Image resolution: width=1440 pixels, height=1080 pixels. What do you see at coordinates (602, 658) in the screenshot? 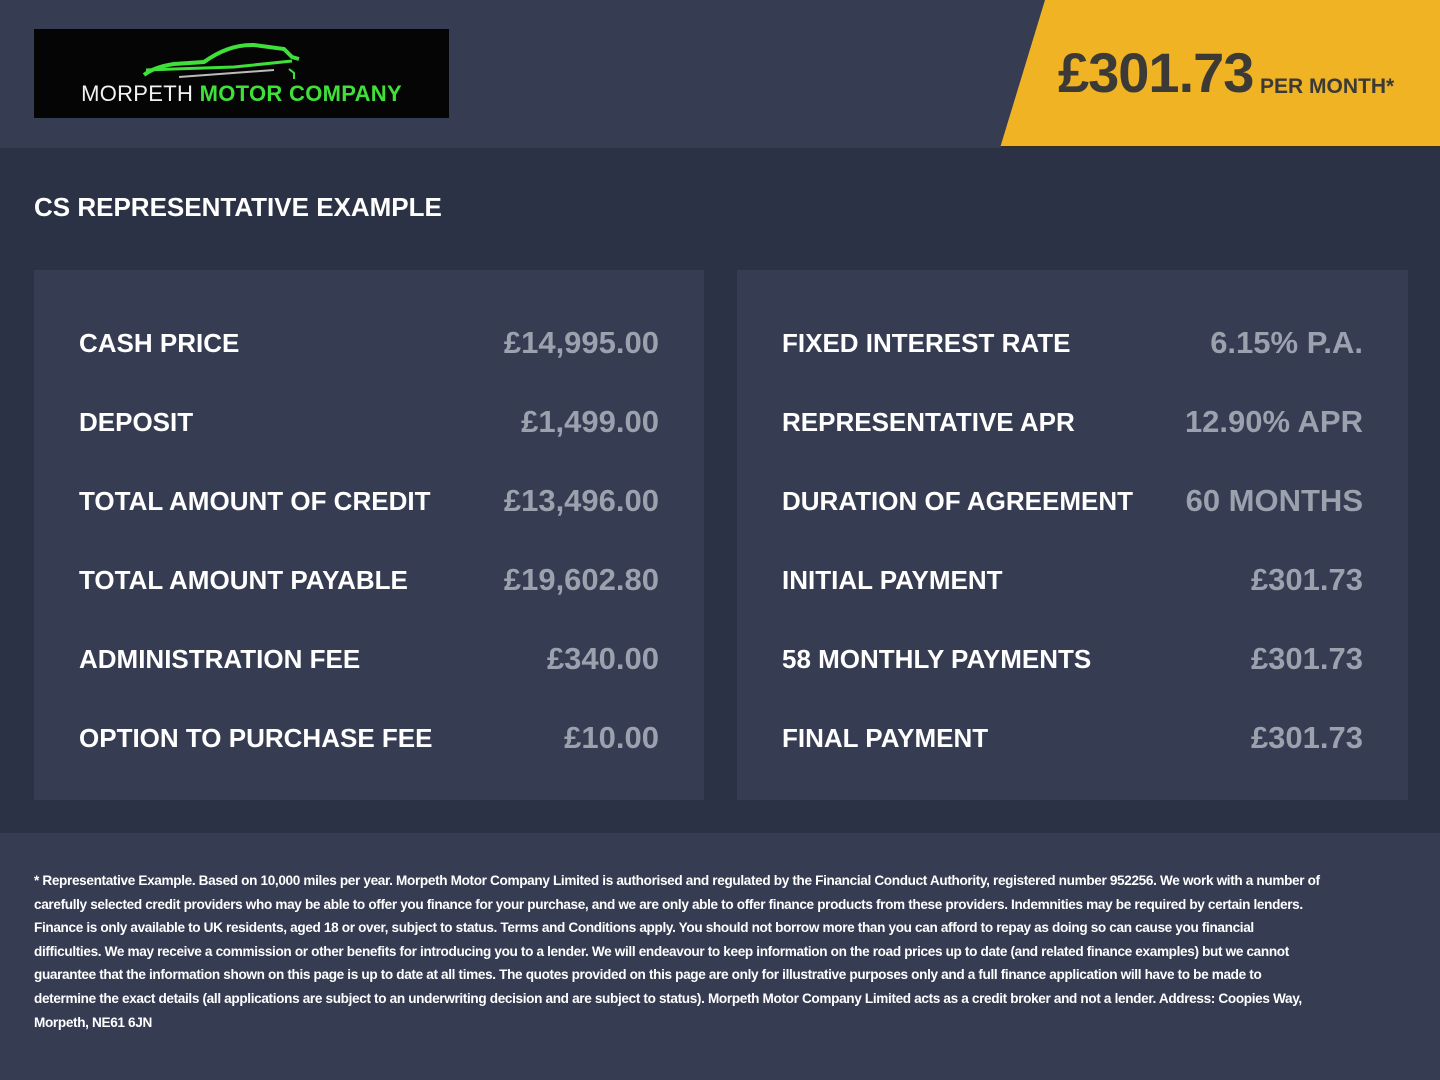
I see `detail-value: £340.00` at bounding box center [602, 658].